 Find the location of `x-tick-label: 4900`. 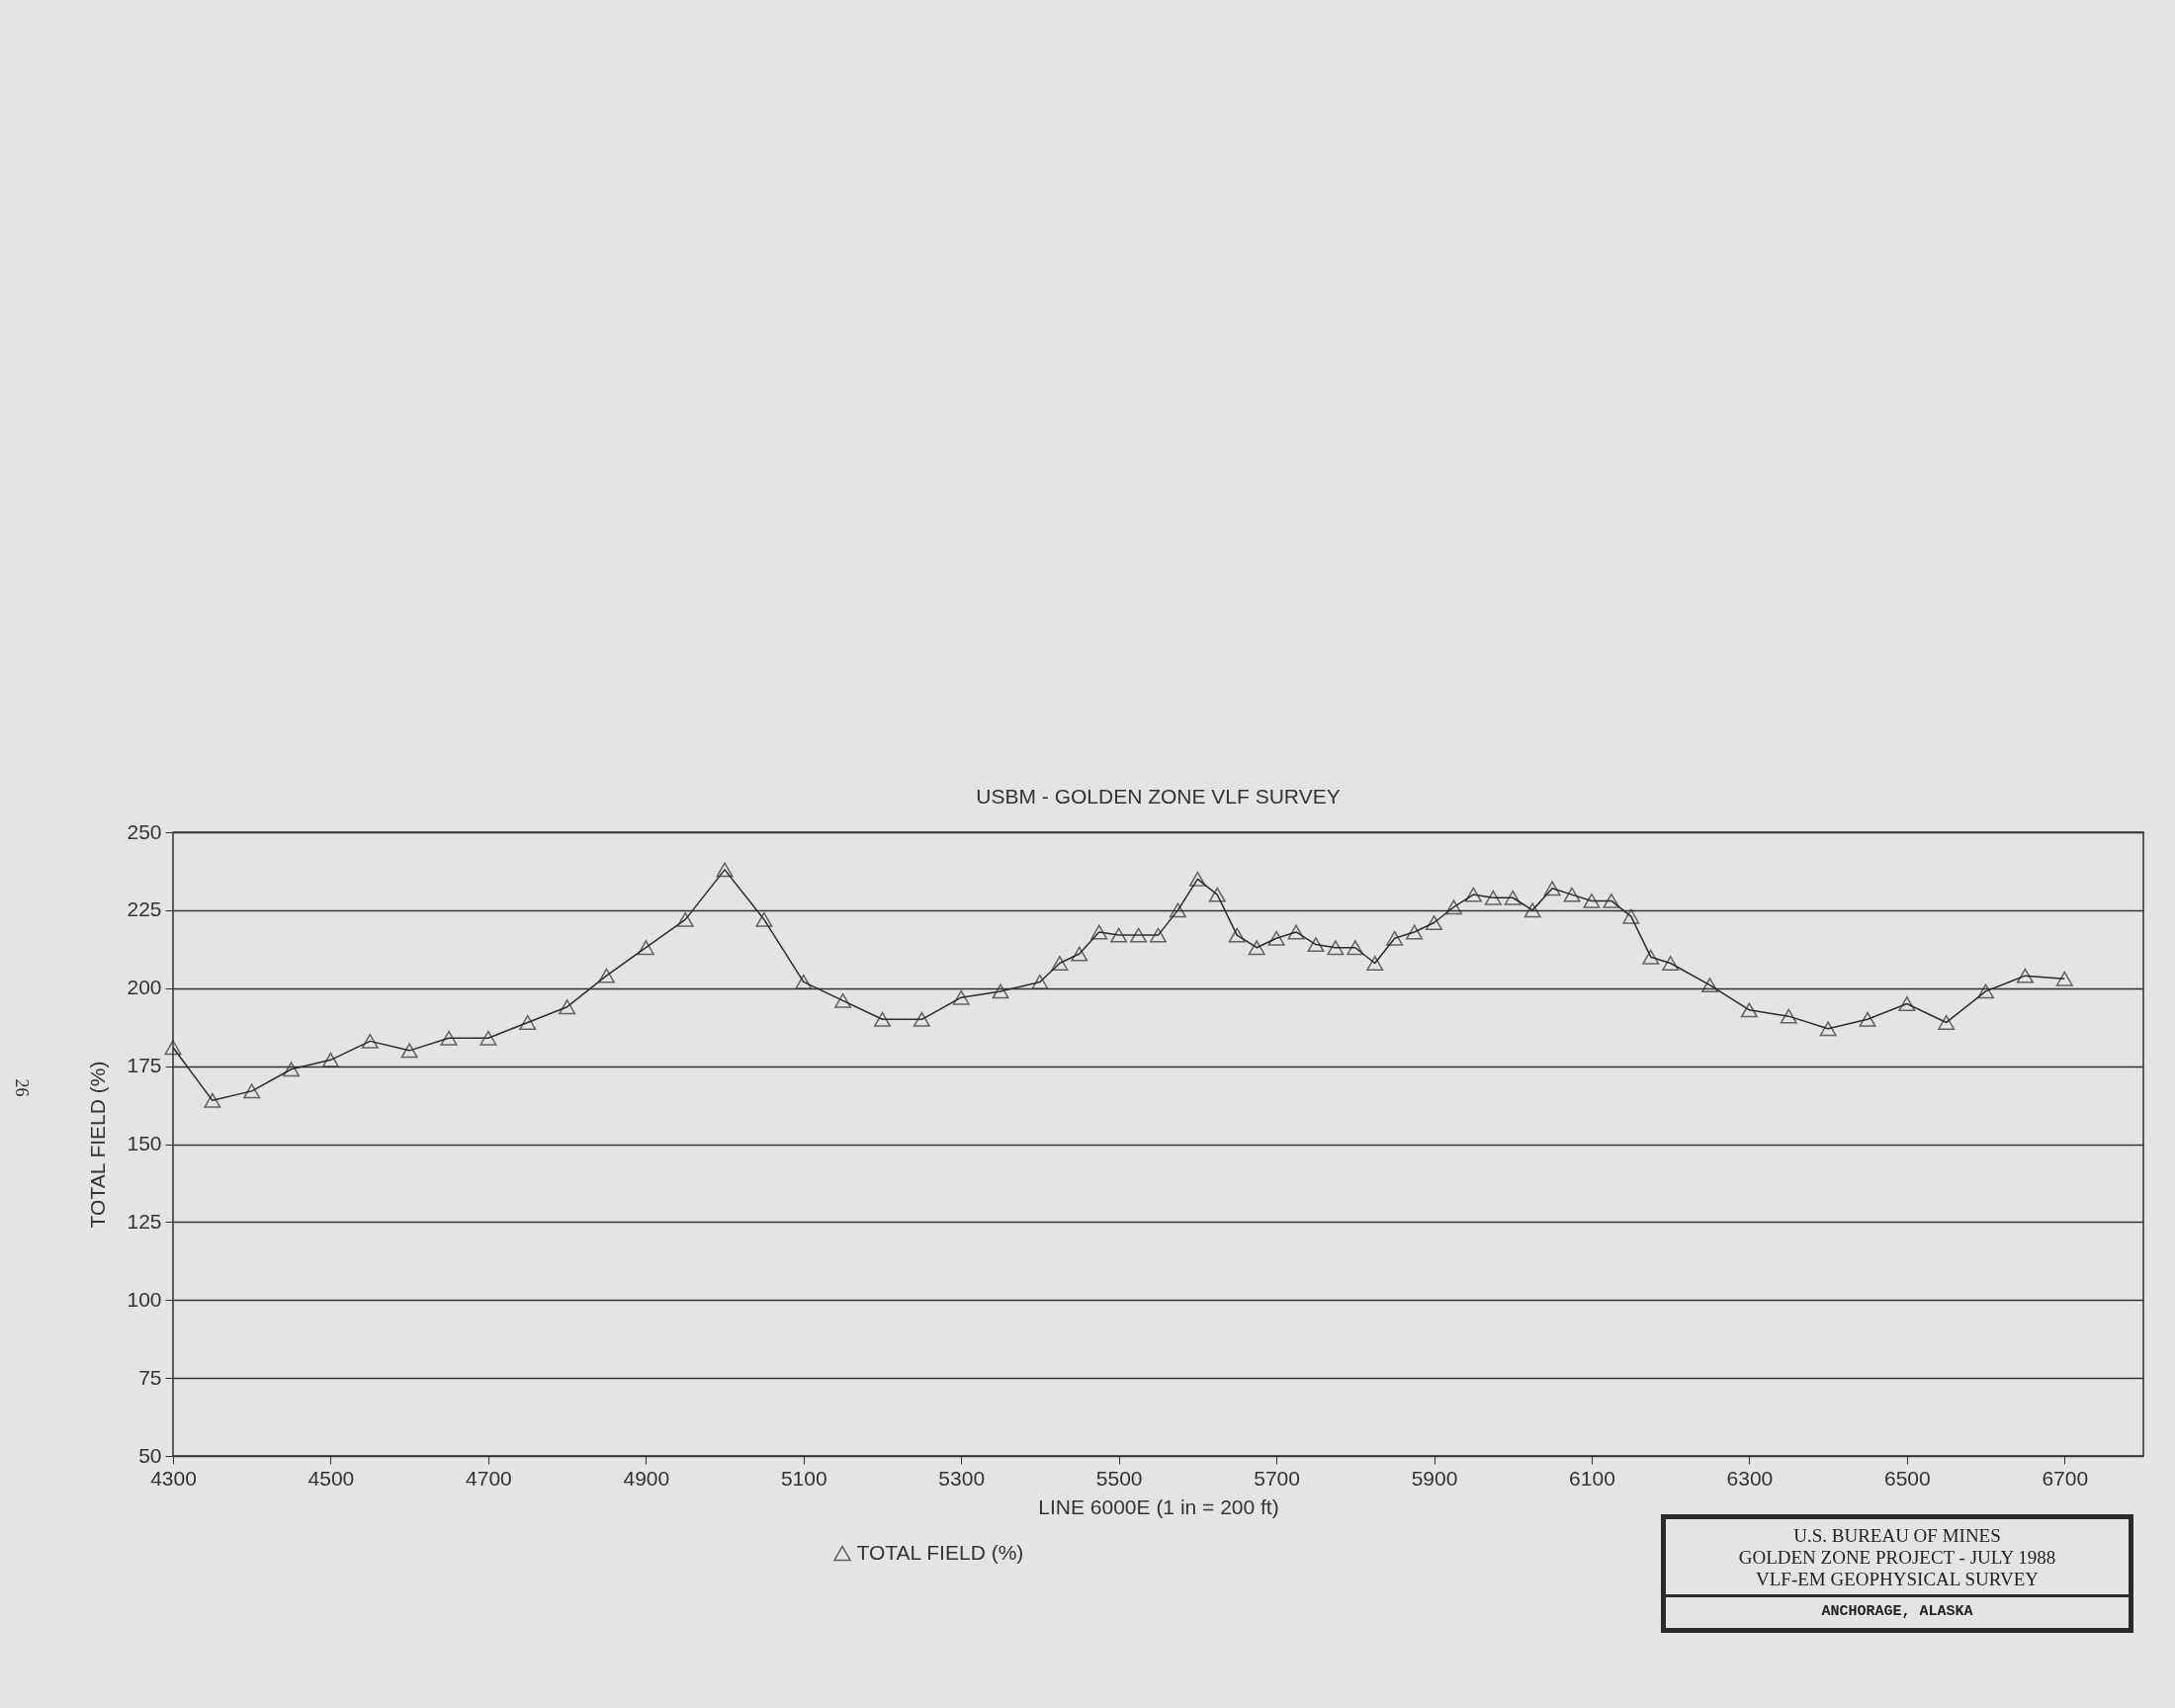

x-tick-label: 4900 is located at coordinates (647, 1478).